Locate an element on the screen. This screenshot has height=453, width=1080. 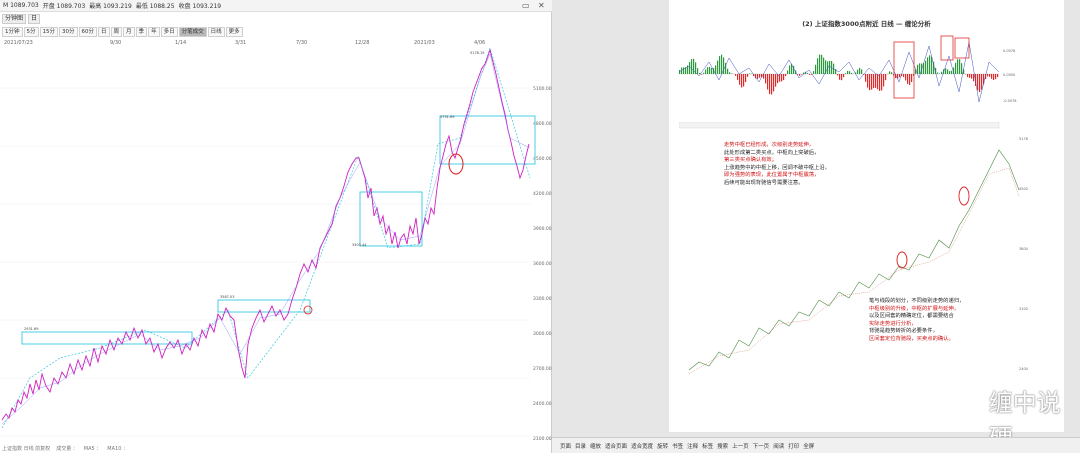
svg-text: 3800 is located at coordinates (1023, 249).